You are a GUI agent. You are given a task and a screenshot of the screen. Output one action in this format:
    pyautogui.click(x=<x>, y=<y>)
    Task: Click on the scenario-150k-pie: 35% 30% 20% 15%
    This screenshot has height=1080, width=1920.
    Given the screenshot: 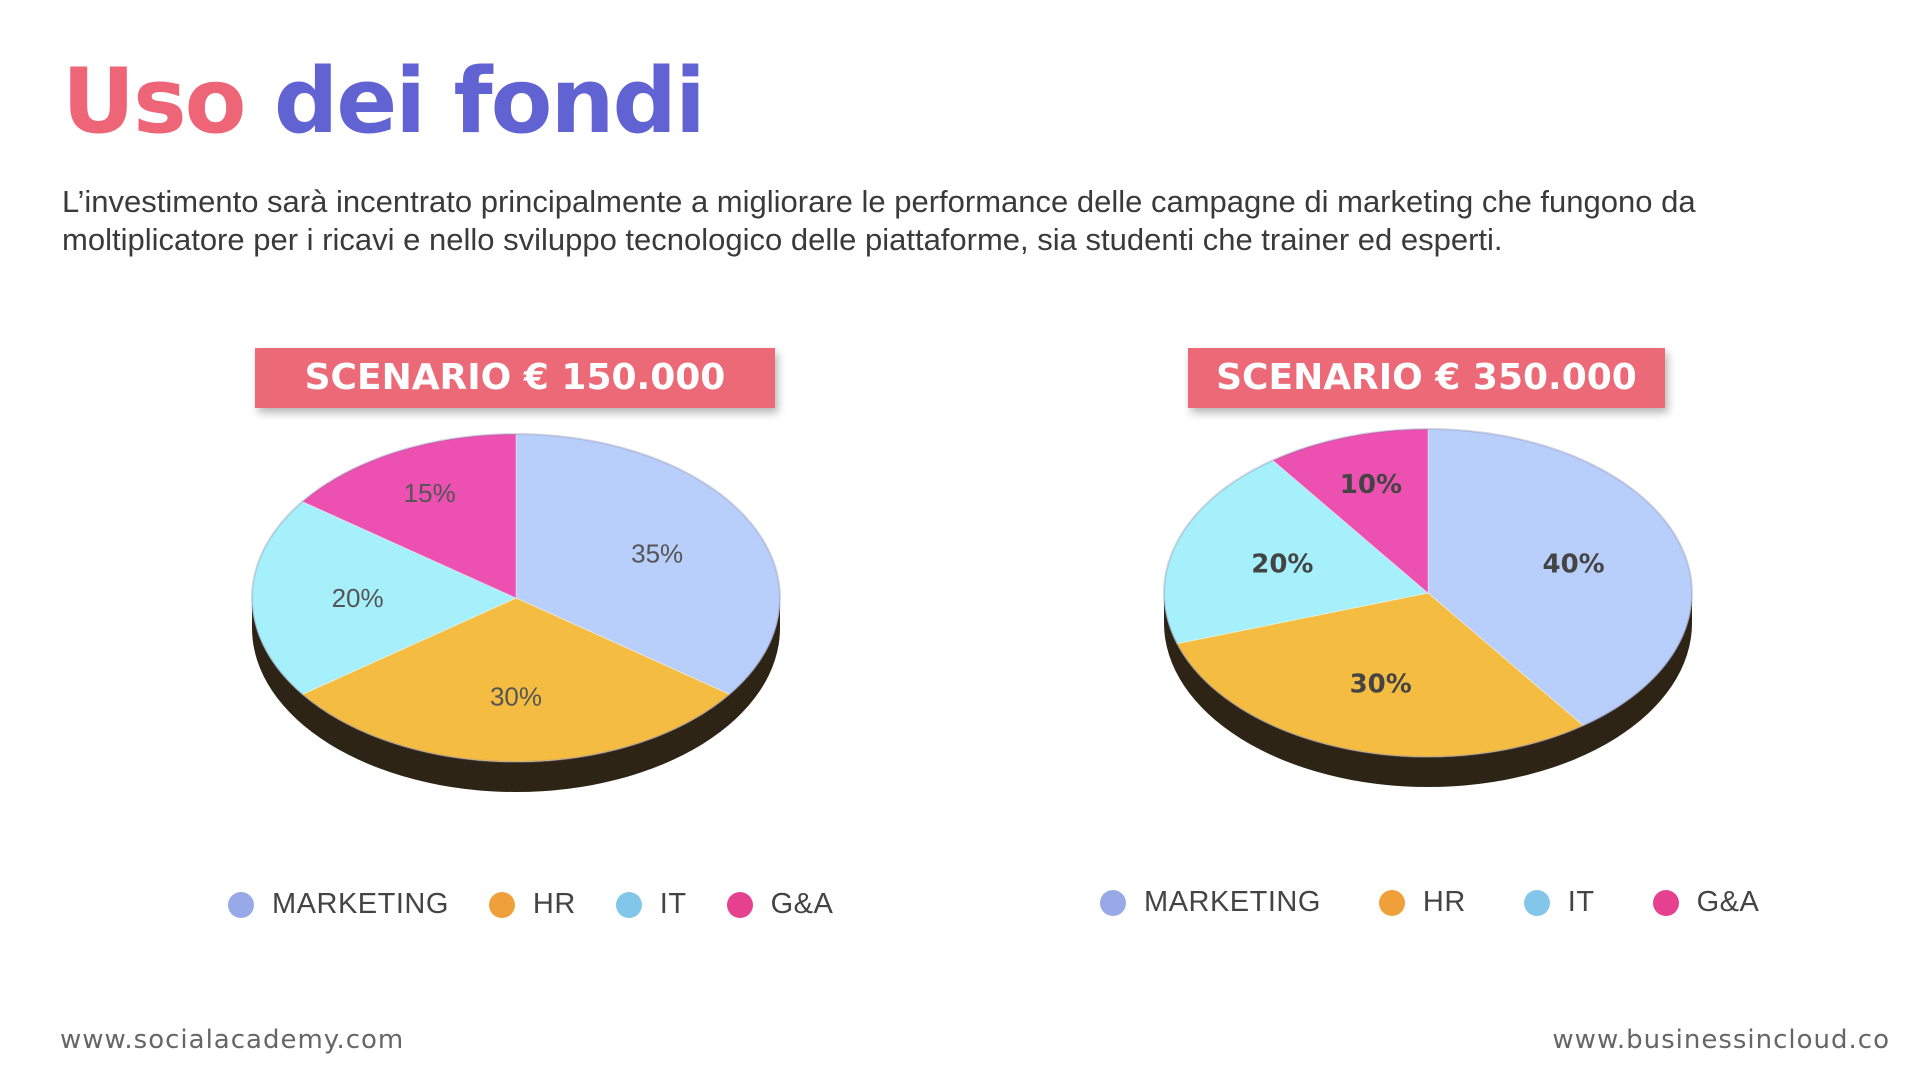 What is the action you would take?
    pyautogui.click(x=516, y=612)
    